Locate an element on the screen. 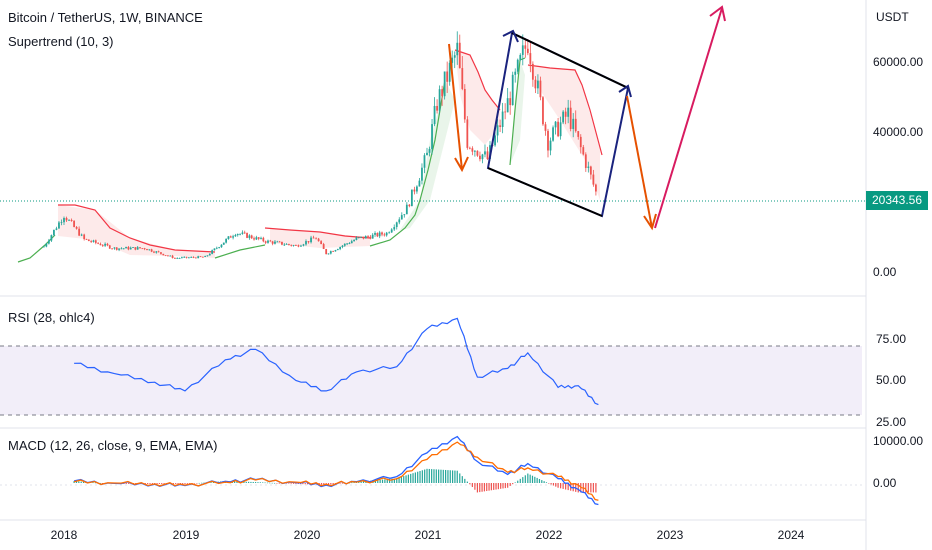  supertrend-down-fill is located at coordinates (136, 231).